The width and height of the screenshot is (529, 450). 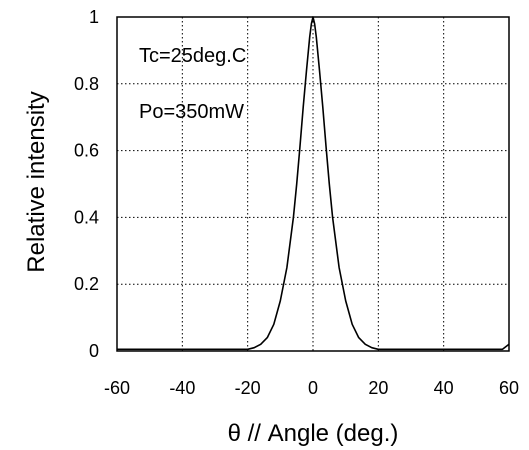 What do you see at coordinates (182, 388) in the screenshot?
I see `x-tick-label: -40` at bounding box center [182, 388].